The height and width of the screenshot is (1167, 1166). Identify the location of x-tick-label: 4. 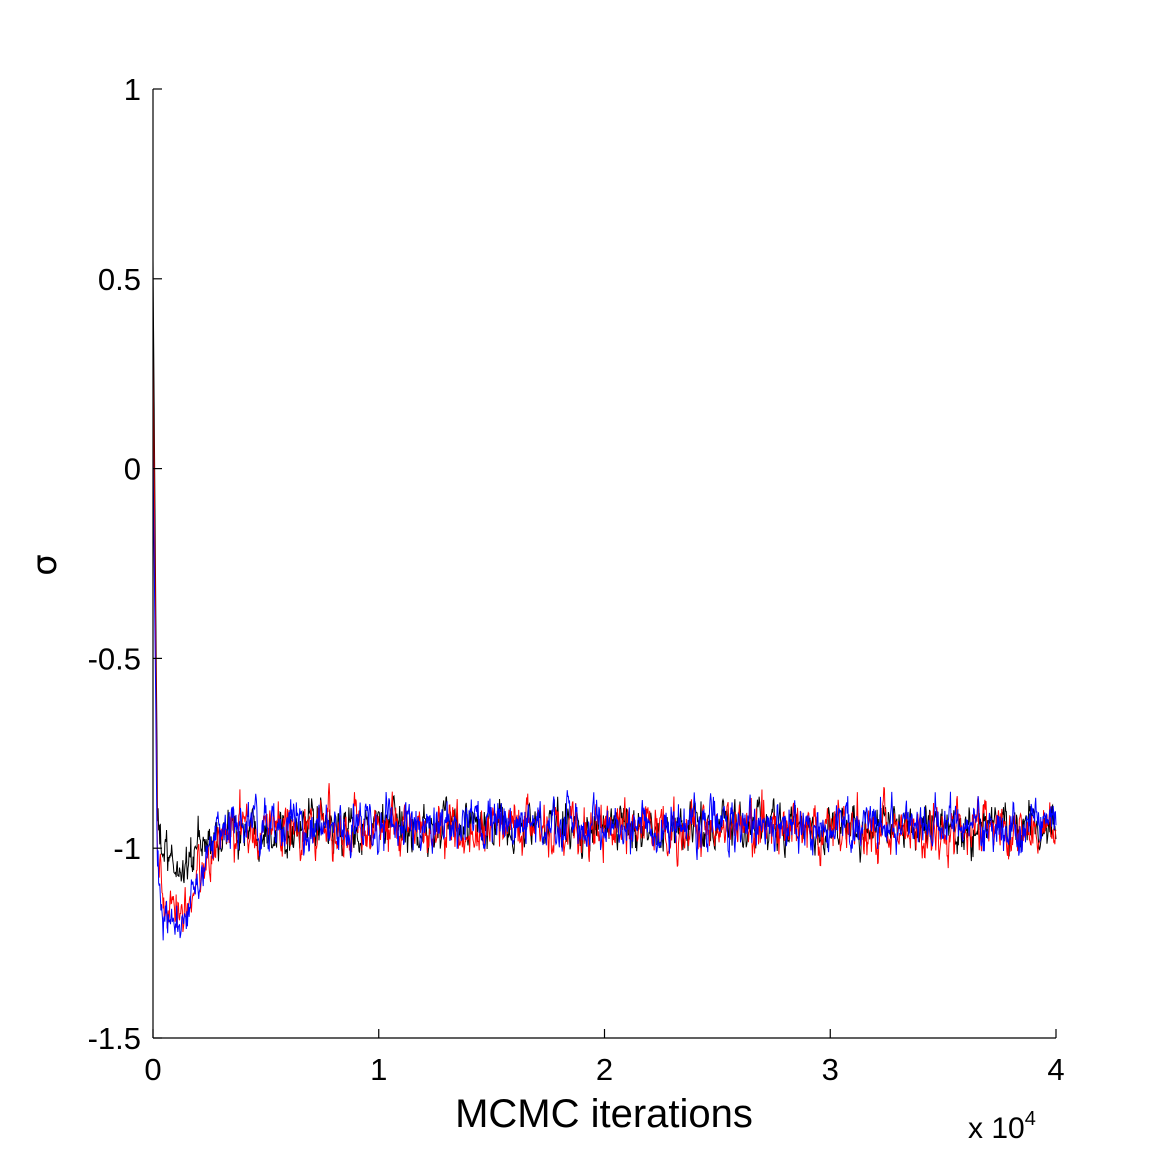
(1055, 1069).